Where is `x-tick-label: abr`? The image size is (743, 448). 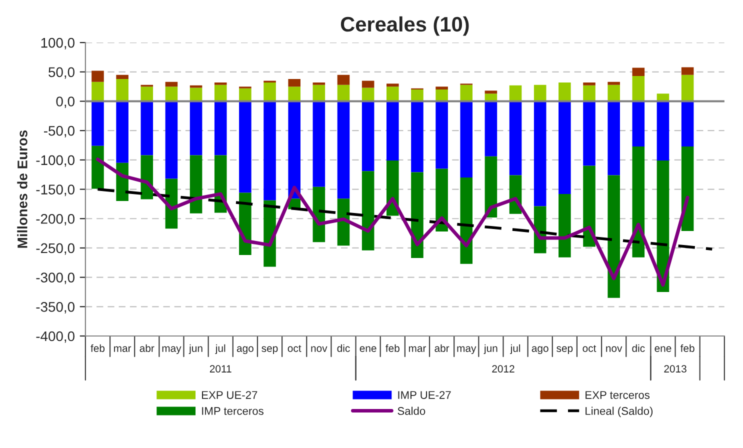
x-tick-label: abr is located at coordinates (442, 348).